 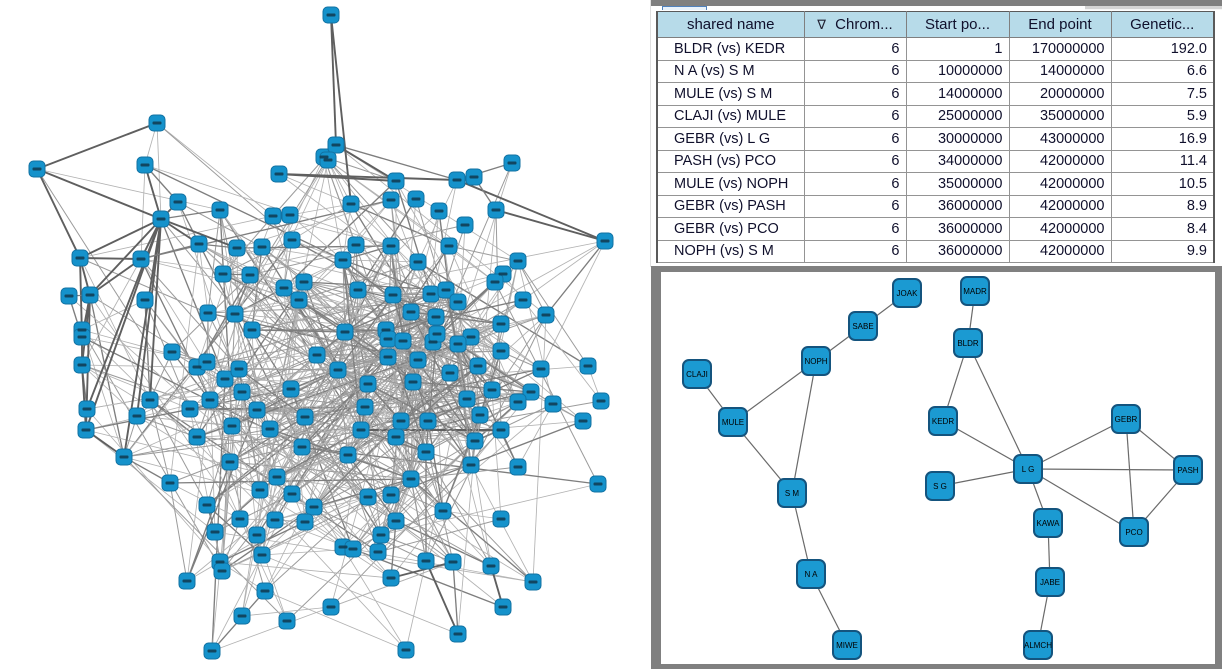 I want to click on svg-text: MIWE, so click(x=847, y=645).